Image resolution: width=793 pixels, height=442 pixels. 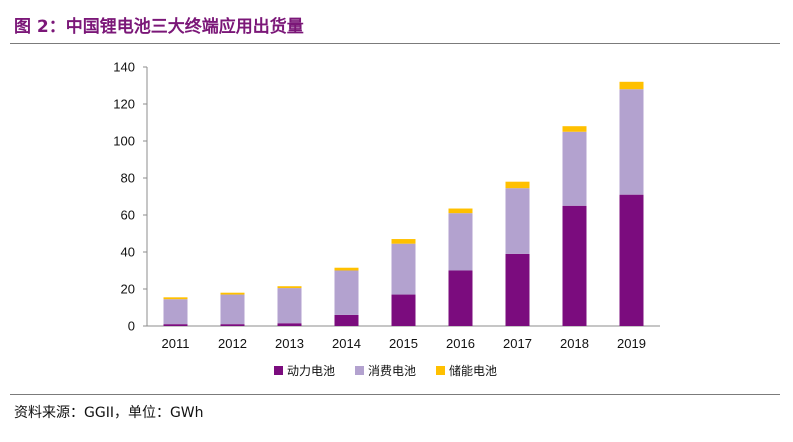 What do you see at coordinates (128, 215) in the screenshot?
I see `y-tick-label: 60` at bounding box center [128, 215].